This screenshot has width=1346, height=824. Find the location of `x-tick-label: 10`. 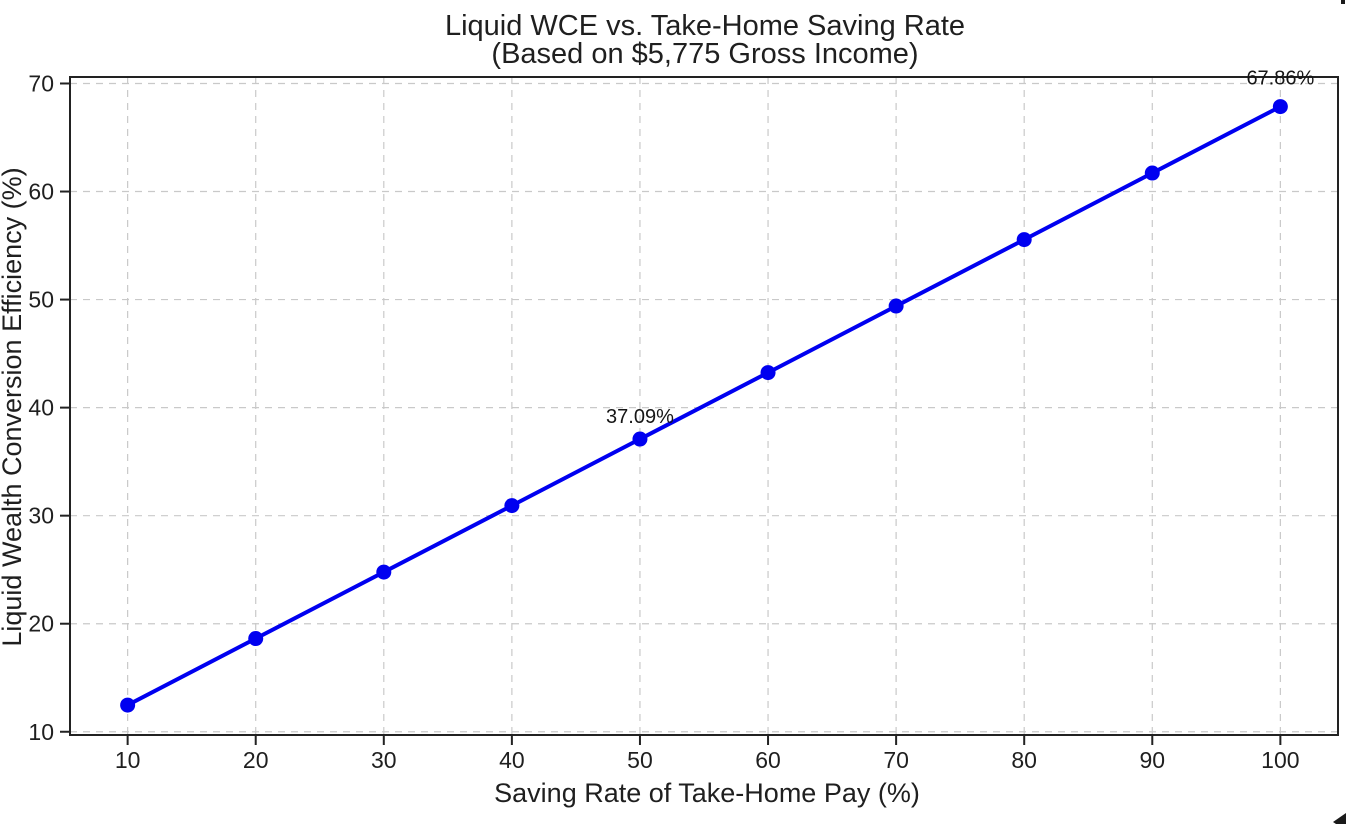

x-tick-label: 10 is located at coordinates (128, 760).